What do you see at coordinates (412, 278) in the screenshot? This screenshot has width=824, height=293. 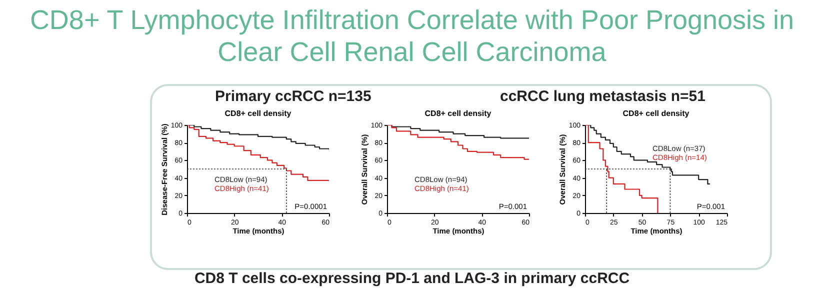 I see `text: CD8 T cells co-expressing PD-1 and LAG-3 in primary ccRCC` at bounding box center [412, 278].